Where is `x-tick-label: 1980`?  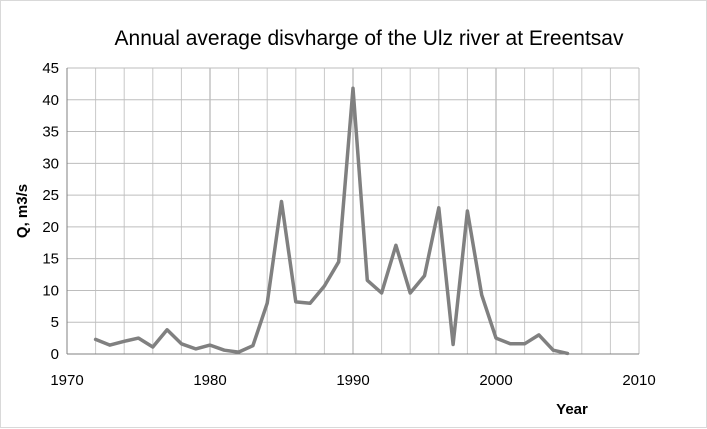
x-tick-label: 1980 is located at coordinates (209, 380).